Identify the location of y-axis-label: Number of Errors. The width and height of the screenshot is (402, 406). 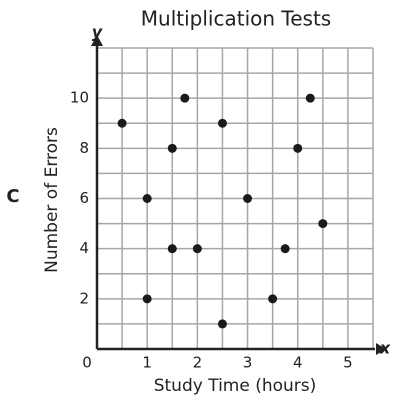
(52, 200).